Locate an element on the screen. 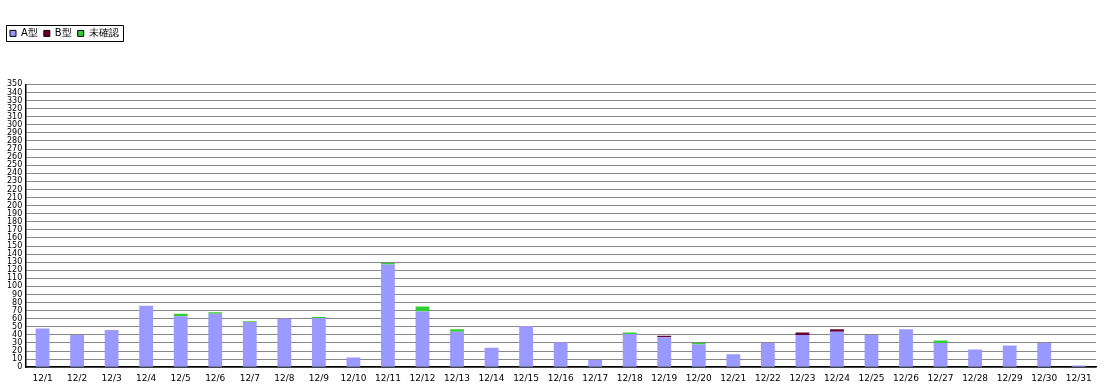 Image resolution: width=1112 pixels, height=391 pixels. y-tick-label: 290 is located at coordinates (14, 132).